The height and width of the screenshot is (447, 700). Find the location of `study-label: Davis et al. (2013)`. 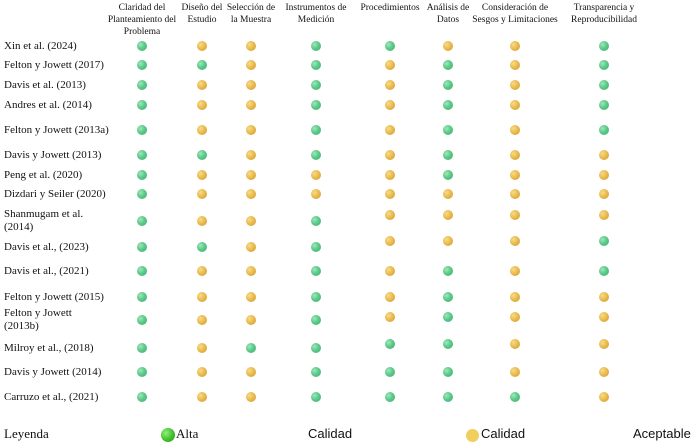

study-label: Davis et al. (2013) is located at coordinates (45, 84).